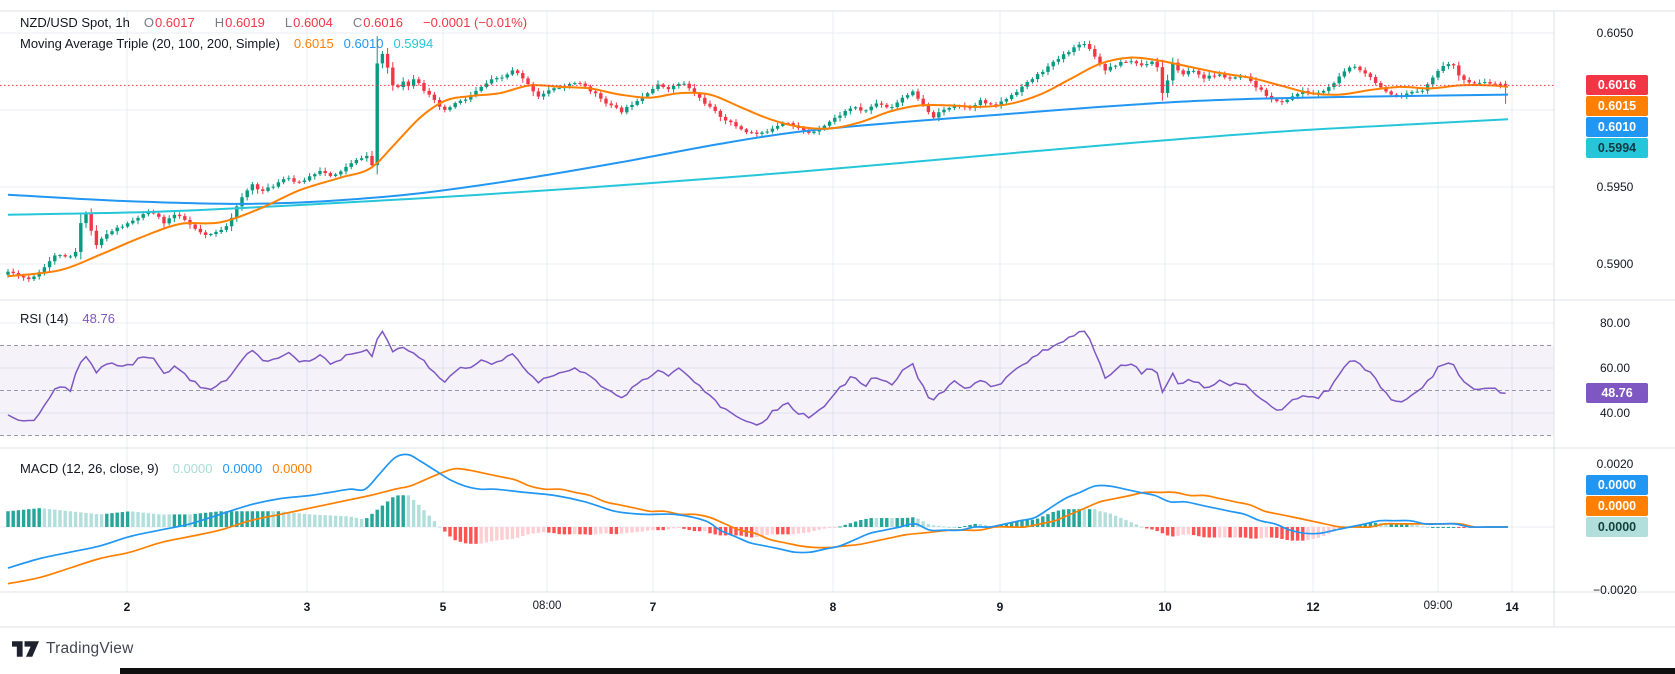 Image resolution: width=1675 pixels, height=674 pixels. I want to click on time-axis-label: 08:00, so click(547, 606).